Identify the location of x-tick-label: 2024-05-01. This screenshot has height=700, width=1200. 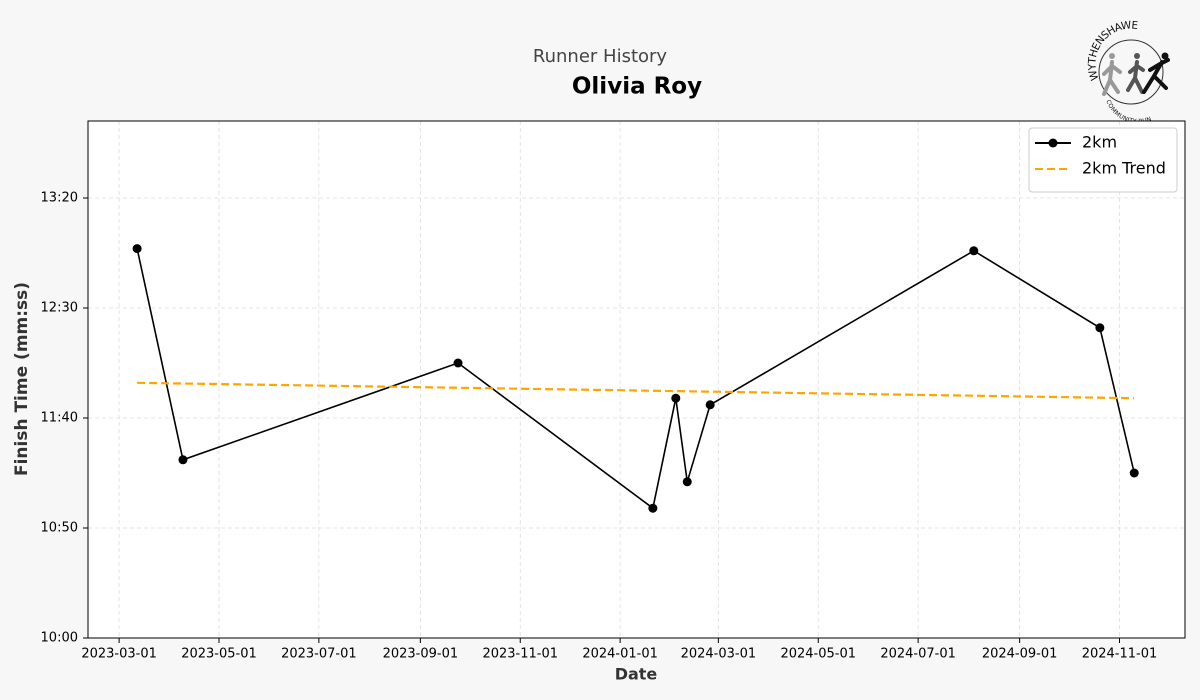
(818, 654).